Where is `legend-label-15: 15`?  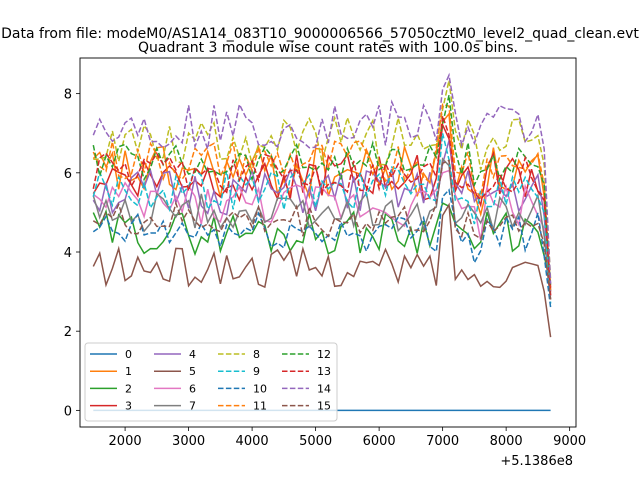
legend-label-15: 15 is located at coordinates (324, 406).